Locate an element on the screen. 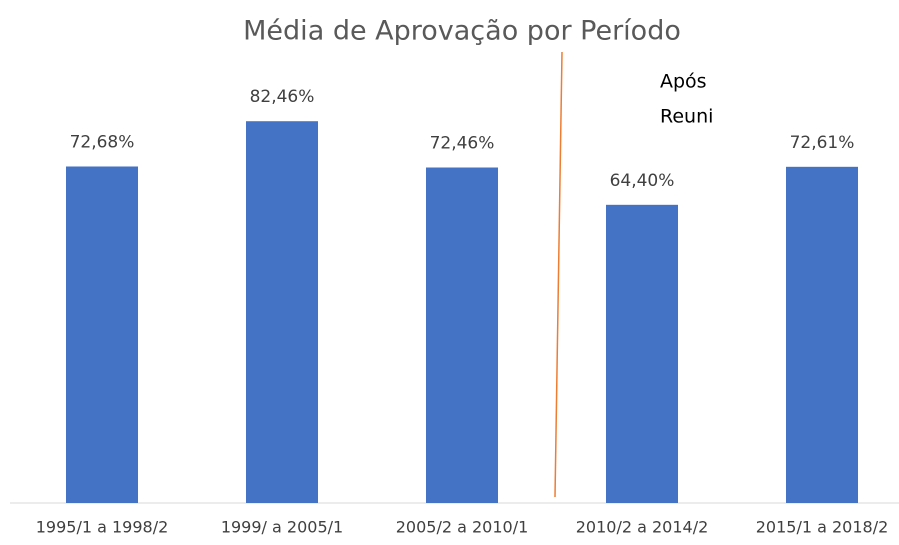 The height and width of the screenshot is (545, 899). x-tick-label: 1999/ a 2005/1 is located at coordinates (282, 527).